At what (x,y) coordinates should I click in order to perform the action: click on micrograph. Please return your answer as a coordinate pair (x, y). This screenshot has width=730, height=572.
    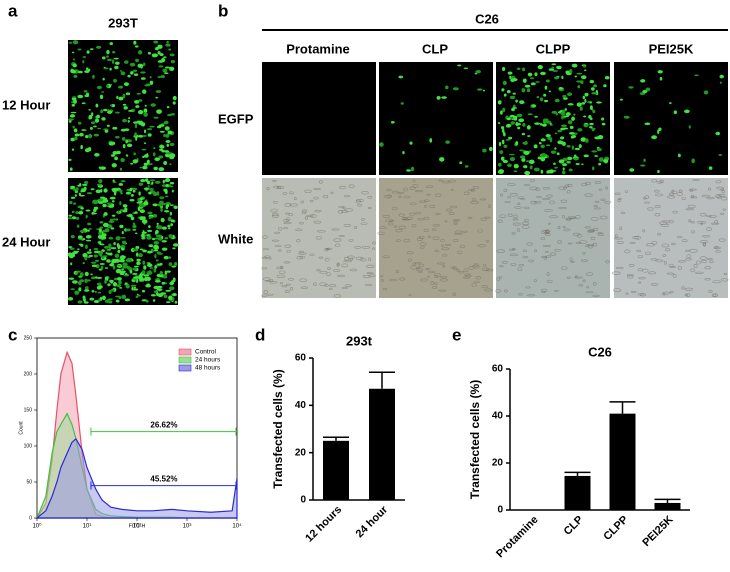
    Looking at the image, I should click on (436, 118).